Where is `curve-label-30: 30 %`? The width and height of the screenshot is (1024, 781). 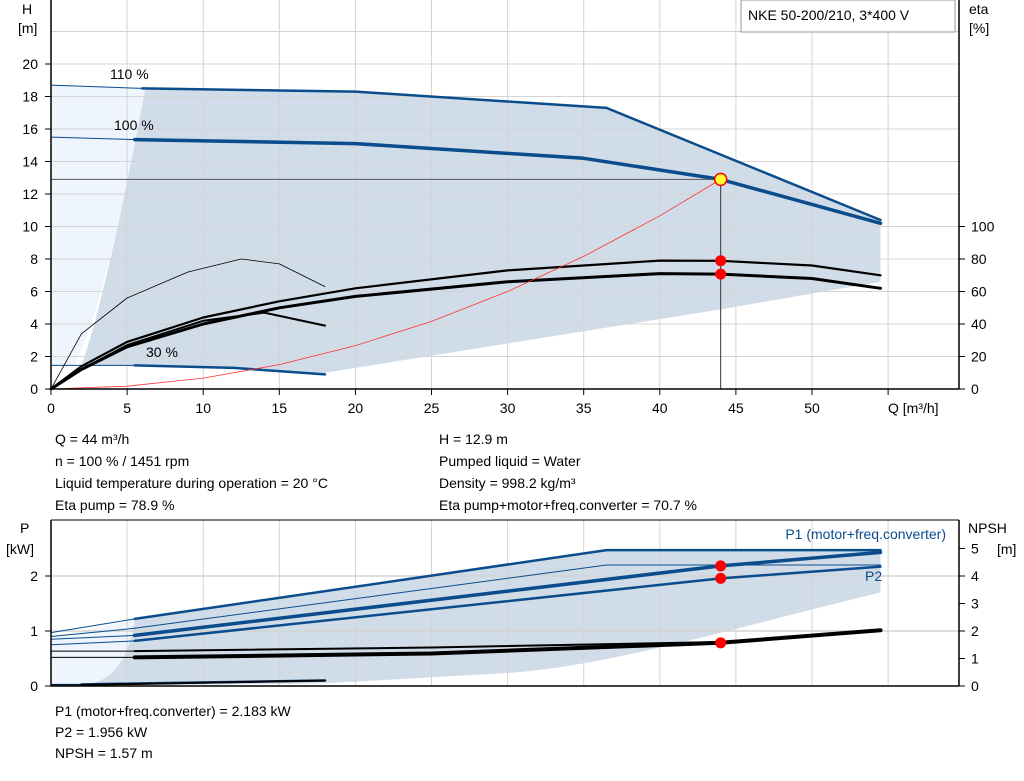 curve-label-30: 30 % is located at coordinates (162, 352).